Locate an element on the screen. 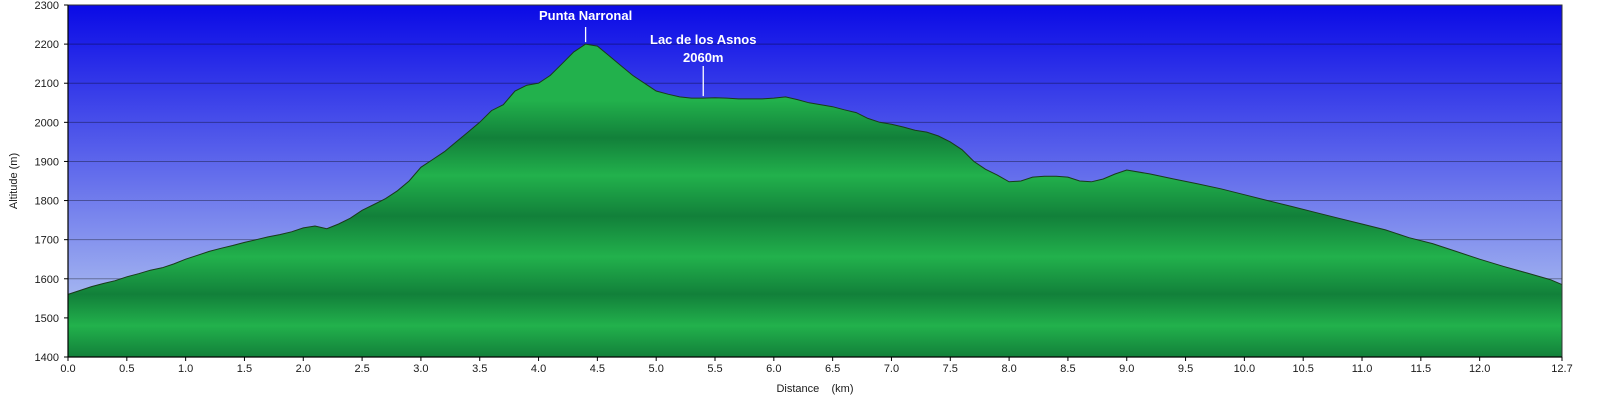 The width and height of the screenshot is (1600, 403). x-tick-label: 3.5 is located at coordinates (479, 369).